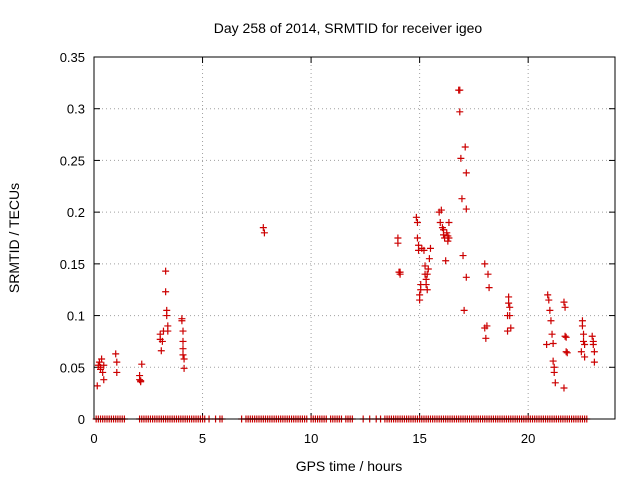 This screenshot has width=640, height=480. Describe the element at coordinates (349, 466) in the screenshot. I see `x-axis-label: GPS time / hours` at that location.